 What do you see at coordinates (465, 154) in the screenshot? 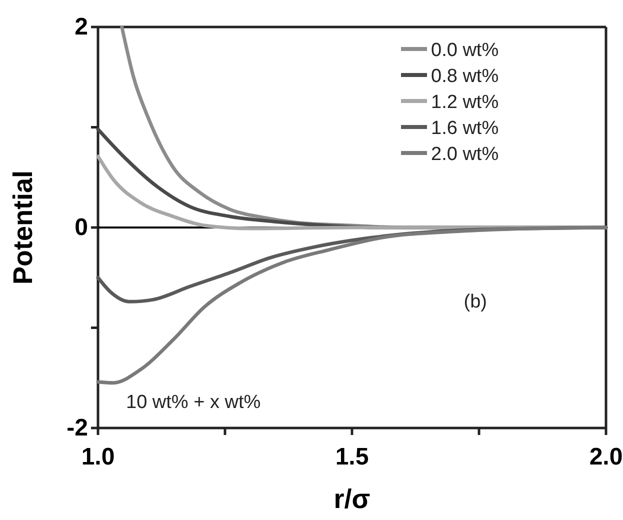
I see `legend-label: 2.0 wt%` at bounding box center [465, 154].